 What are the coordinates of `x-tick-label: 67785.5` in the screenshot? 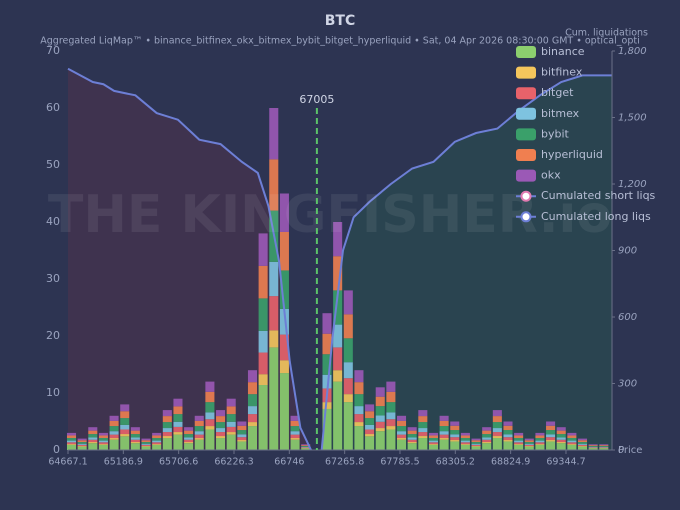 It's located at (399, 462).